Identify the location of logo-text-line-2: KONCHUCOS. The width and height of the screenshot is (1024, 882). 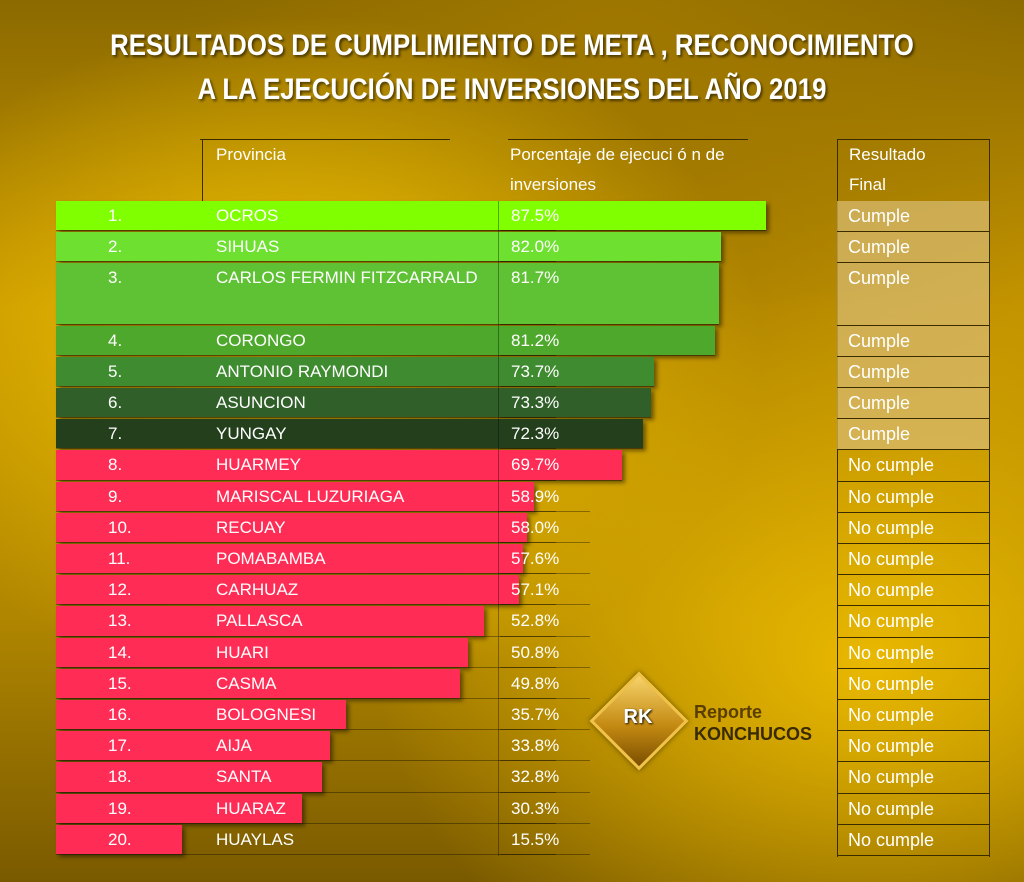
(753, 734).